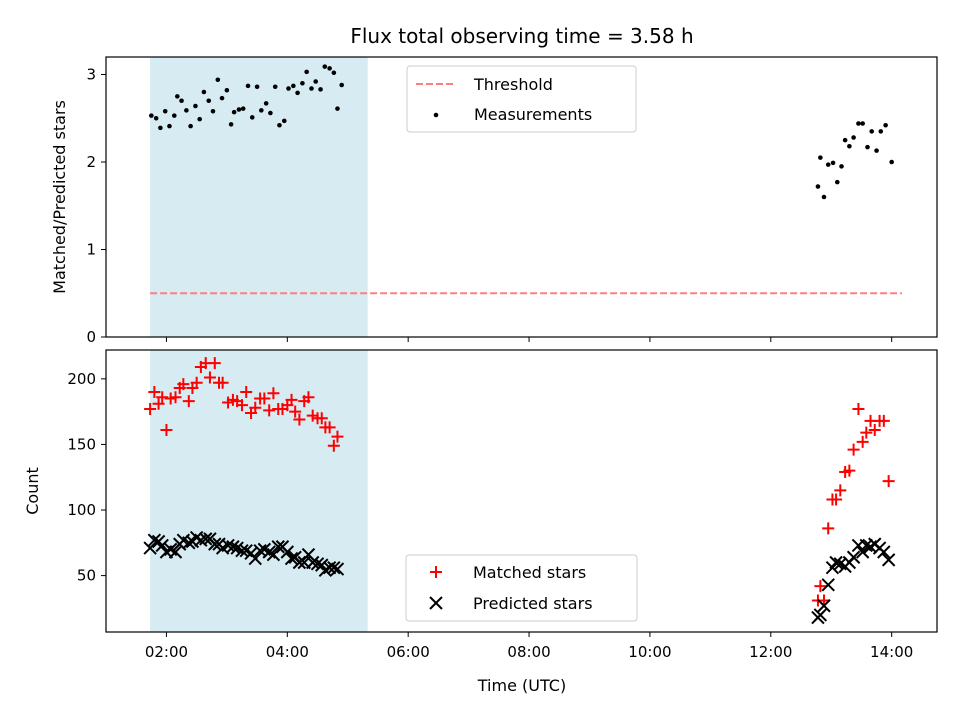 This screenshot has height=720, width=960. What do you see at coordinates (521, 588) in the screenshot?
I see `bottom-legend-box` at bounding box center [521, 588].